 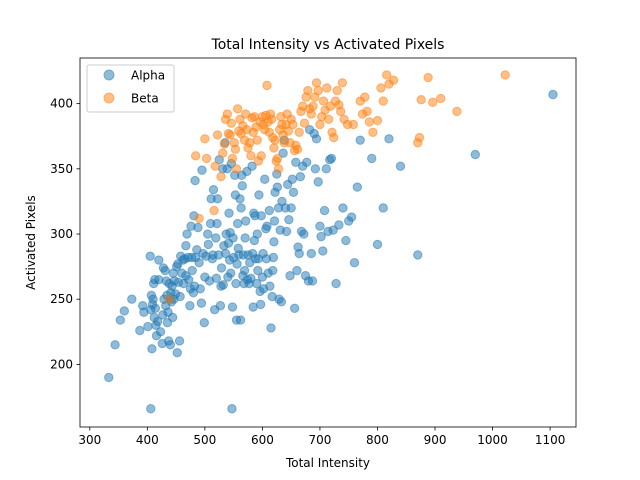 What do you see at coordinates (435, 440) in the screenshot?
I see `x-tick-label: 900` at bounding box center [435, 440].